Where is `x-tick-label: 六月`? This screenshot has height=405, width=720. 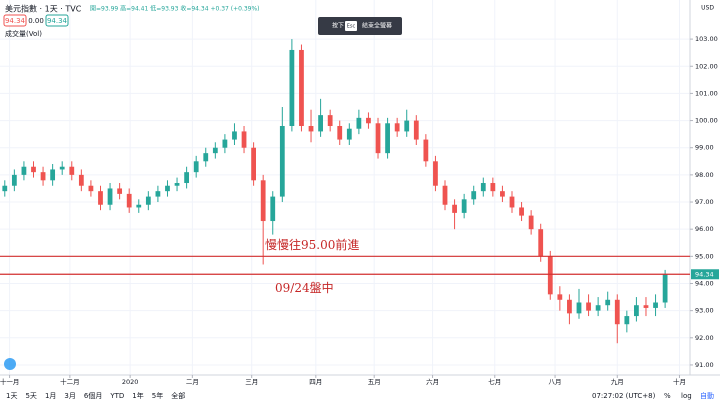
x-tick-label: 六月 is located at coordinates (432, 381).